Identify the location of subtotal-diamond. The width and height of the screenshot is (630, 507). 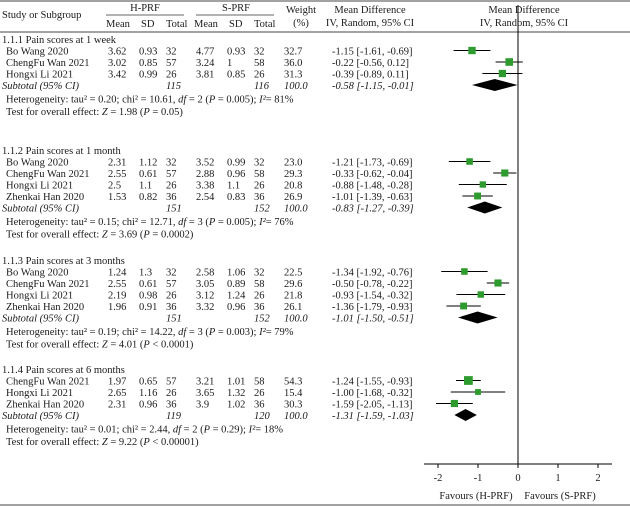
(485, 207).